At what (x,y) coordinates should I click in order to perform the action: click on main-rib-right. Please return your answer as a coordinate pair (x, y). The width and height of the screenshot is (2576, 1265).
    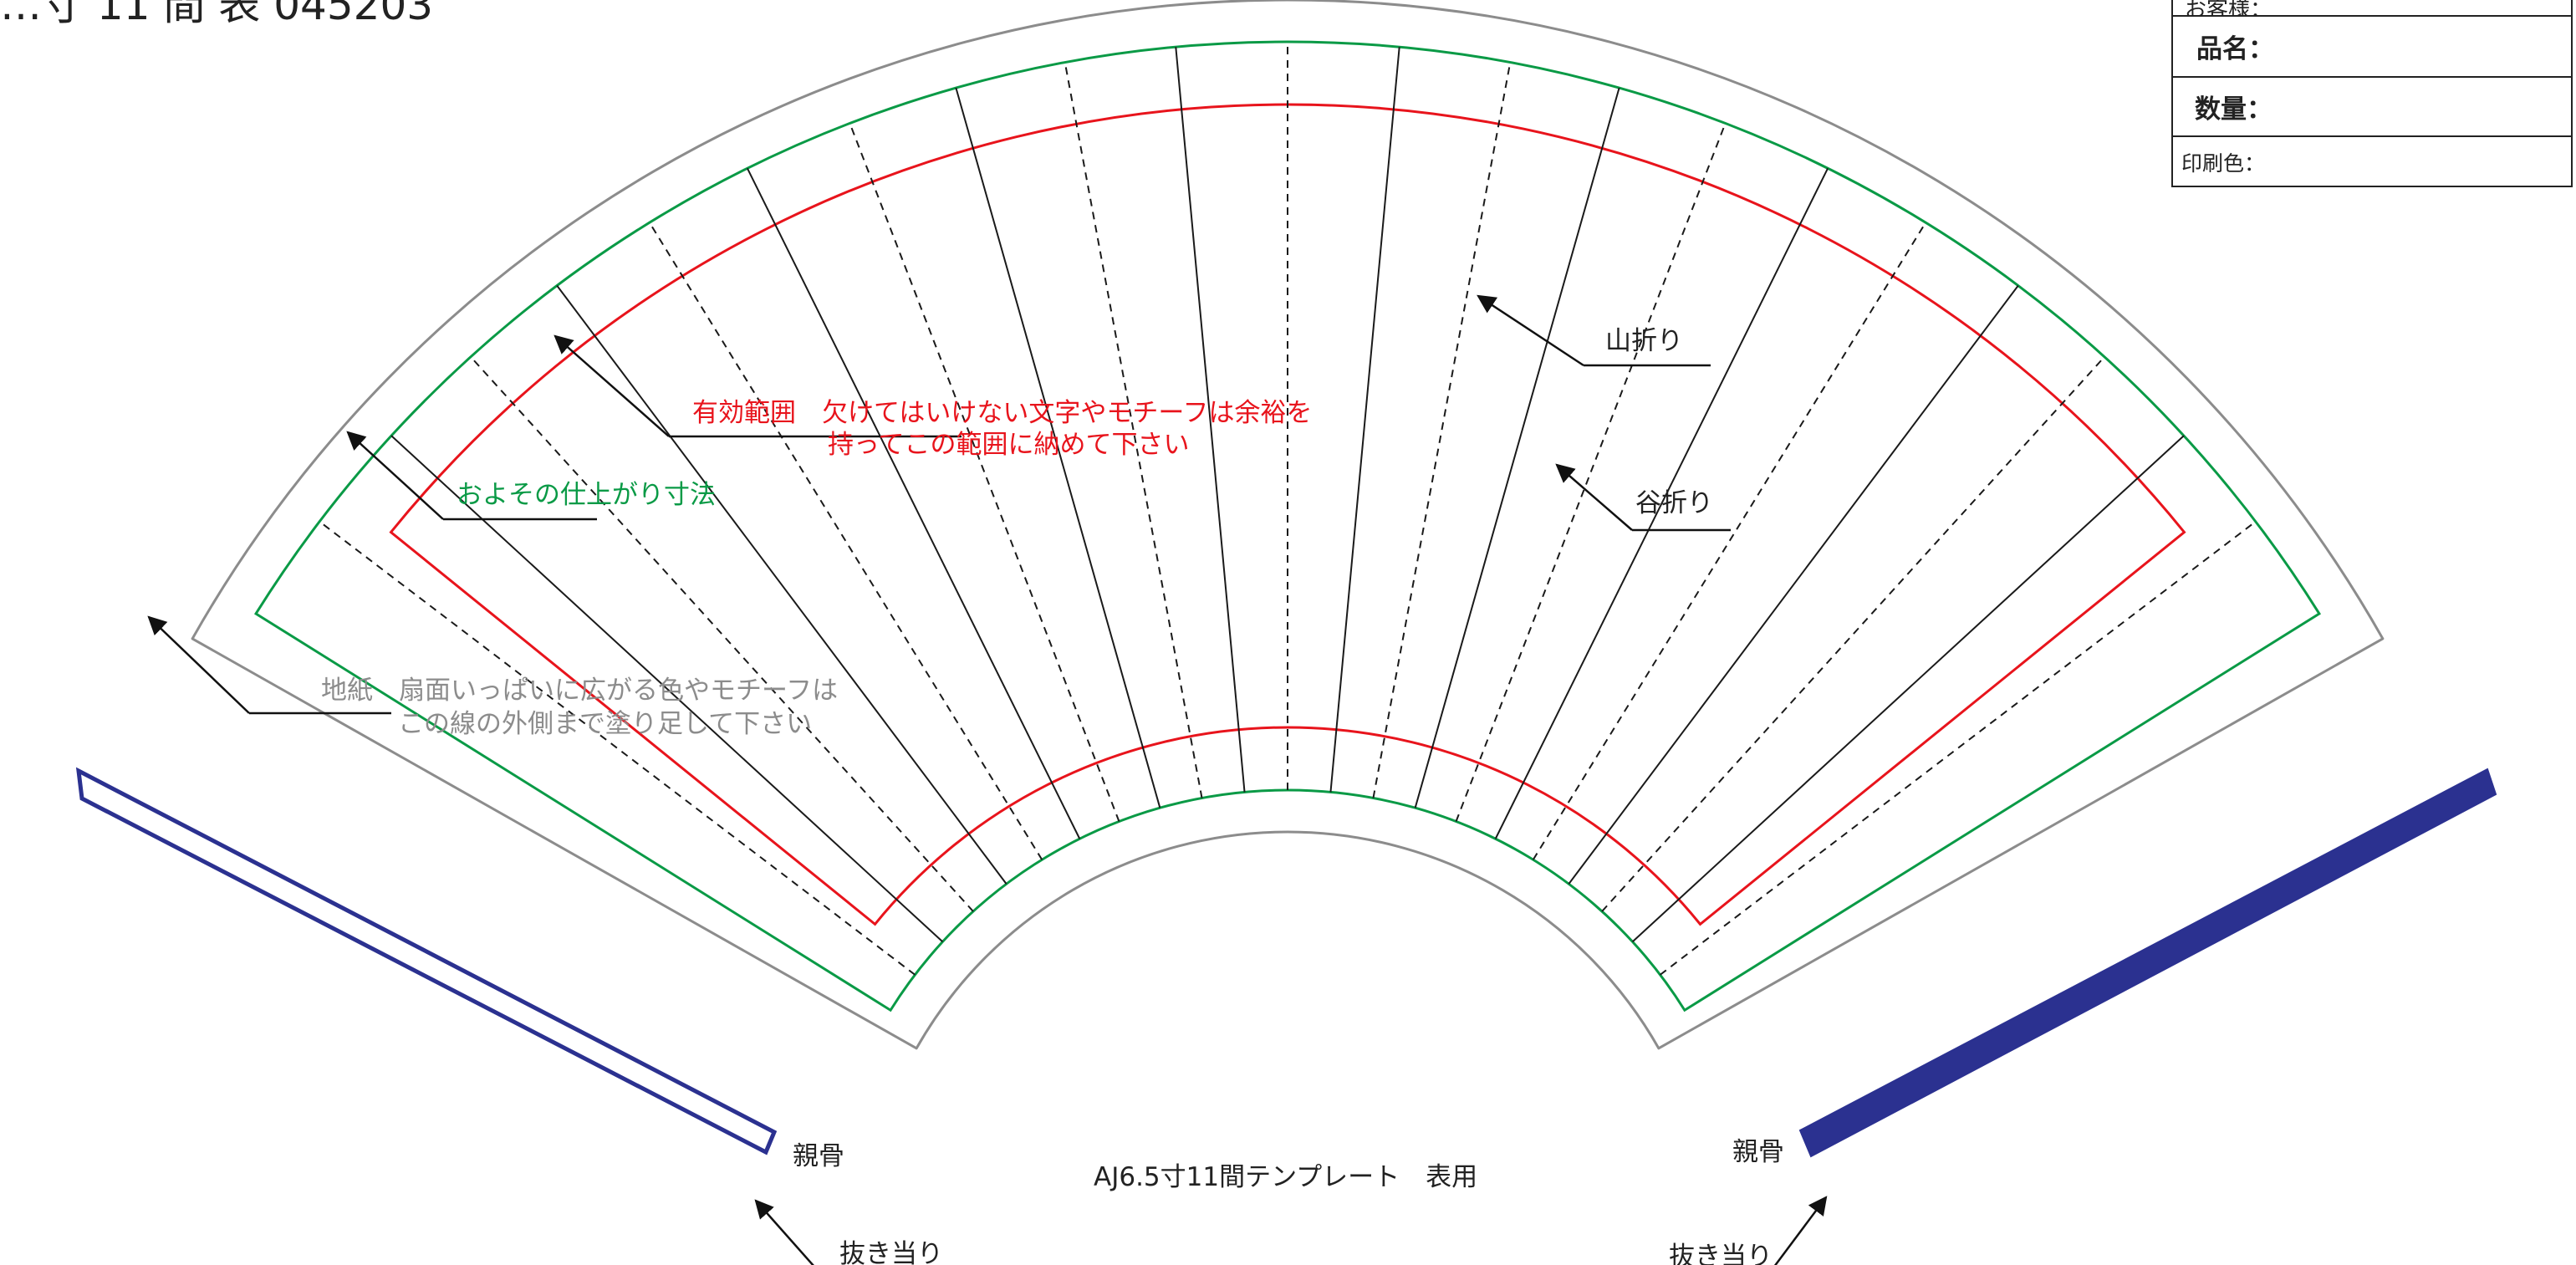
    Looking at the image, I should click on (2148, 963).